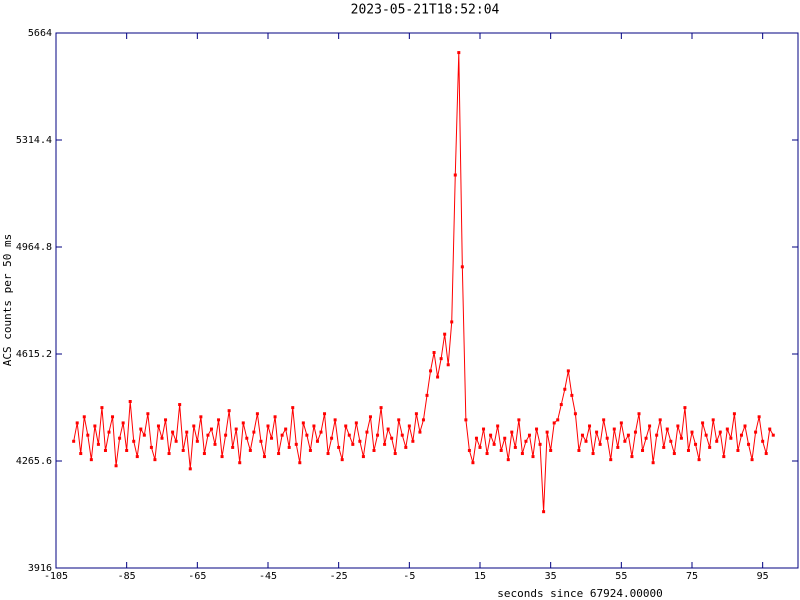  Describe the element at coordinates (480, 576) in the screenshot. I see `x-tick-label: 15` at that location.